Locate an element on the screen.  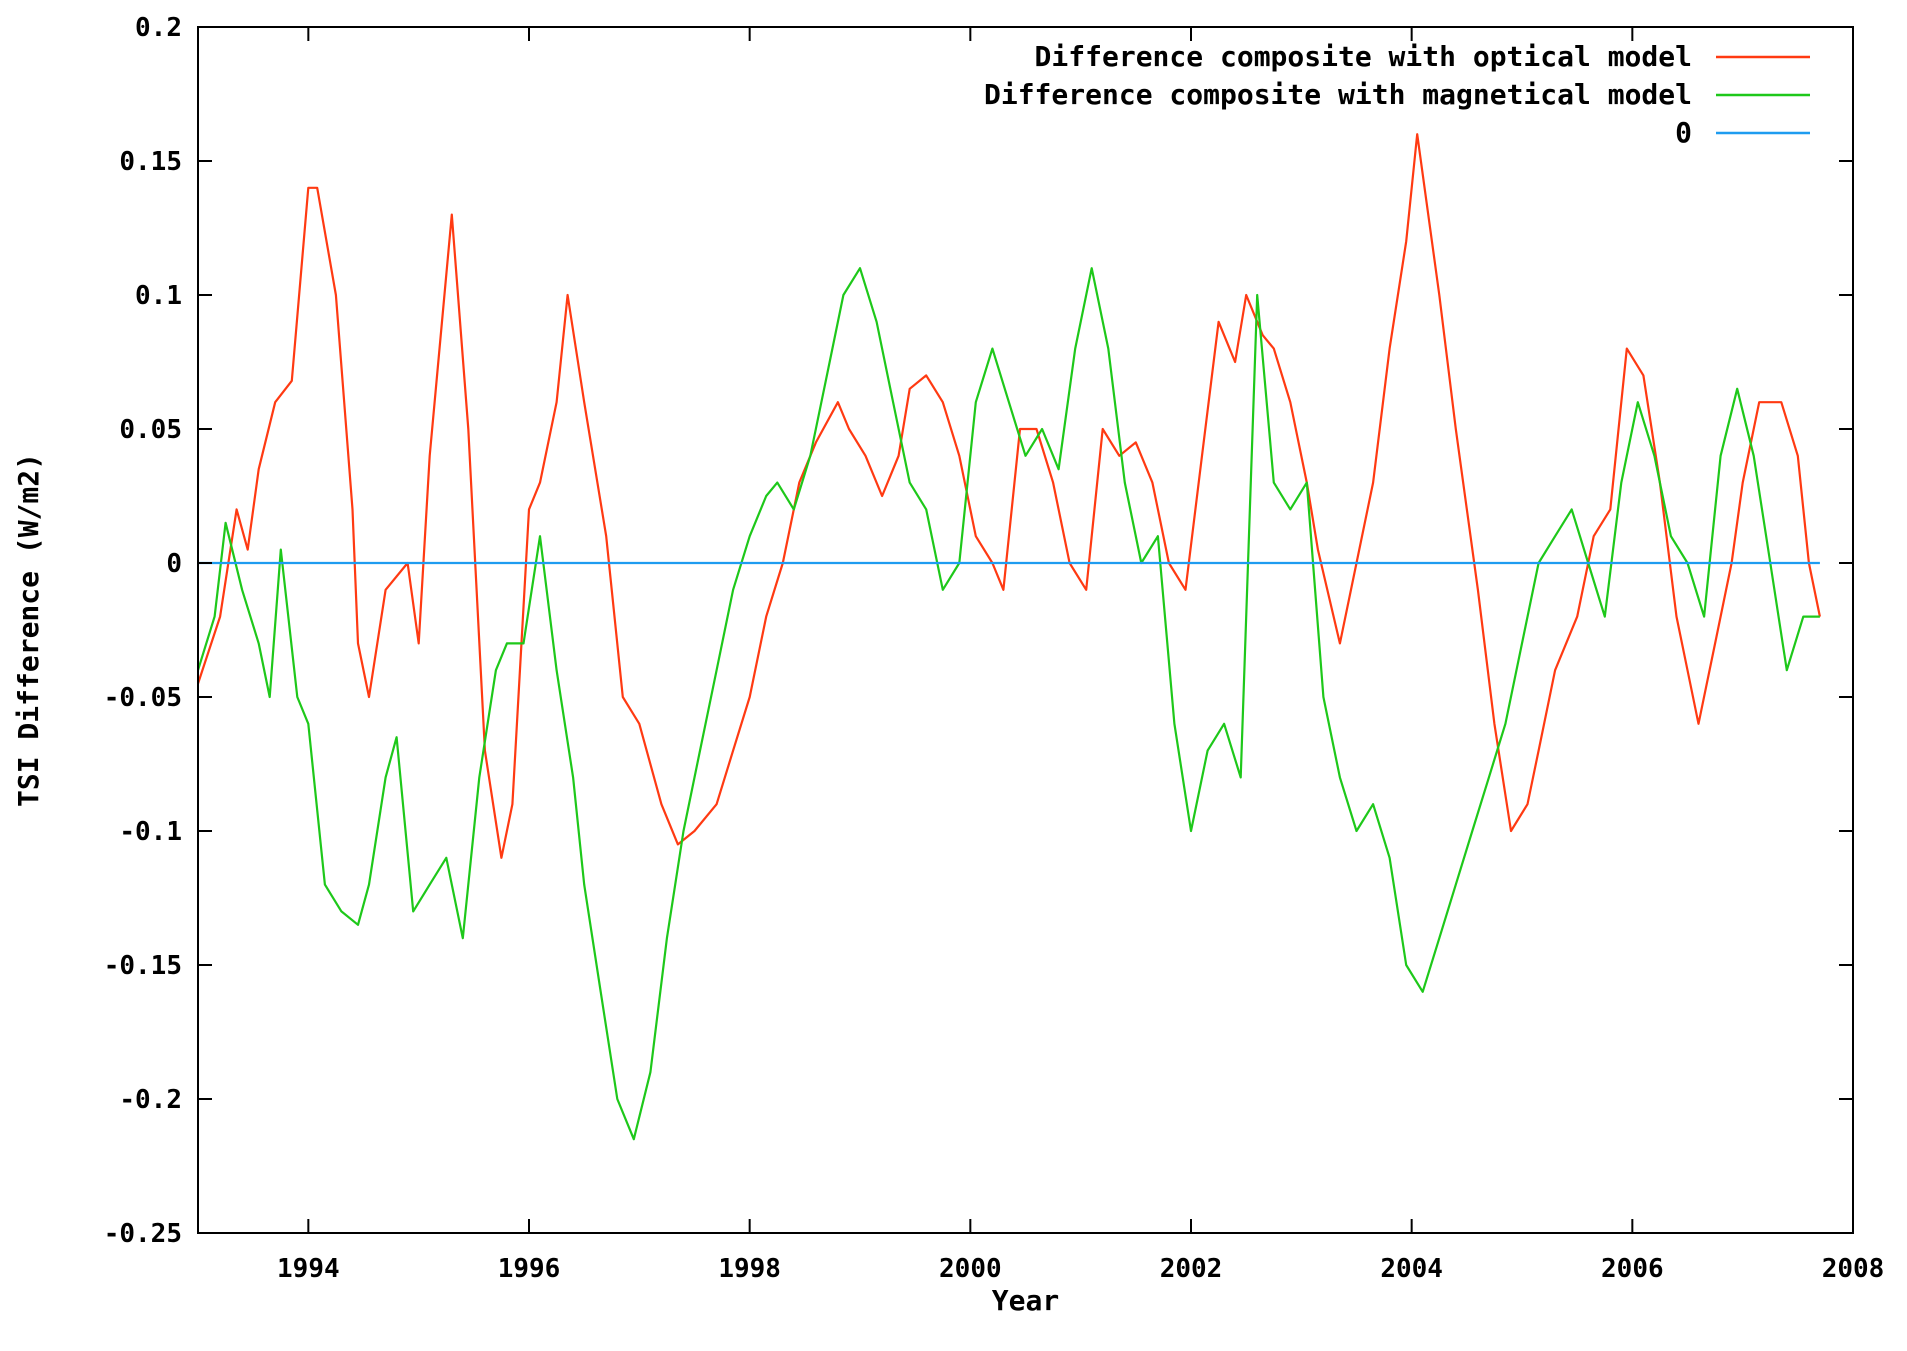
x-tick-label: 2004 is located at coordinates (1411, 1269).